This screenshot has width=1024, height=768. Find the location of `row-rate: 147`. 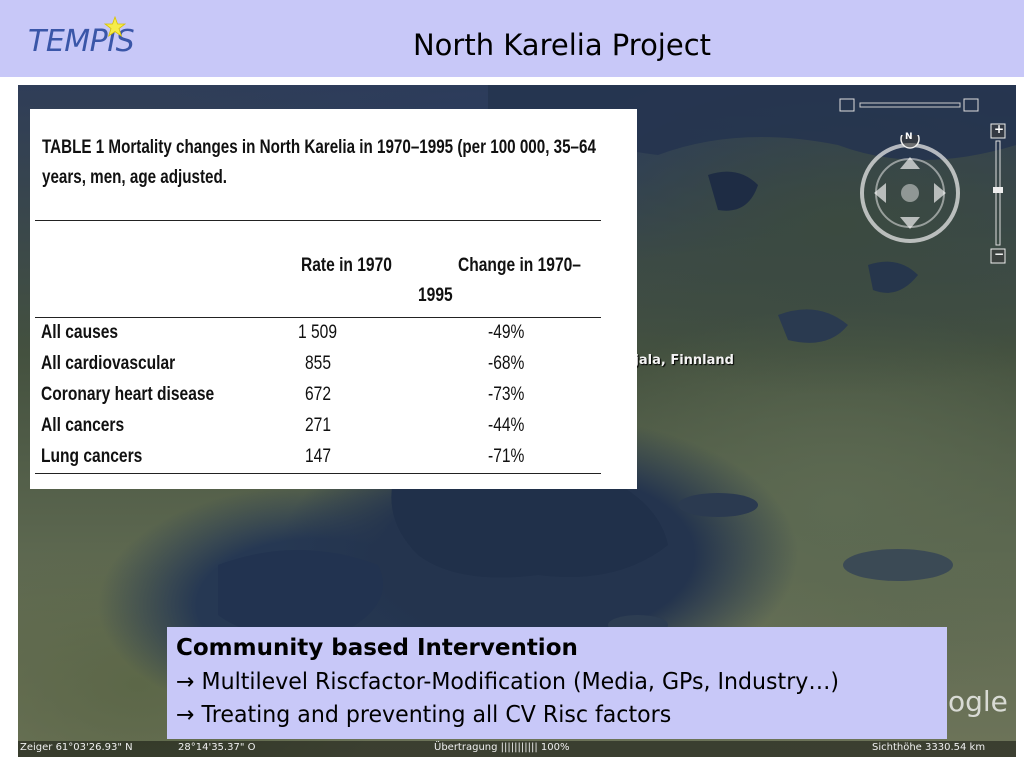

row-rate: 147 is located at coordinates (318, 456).